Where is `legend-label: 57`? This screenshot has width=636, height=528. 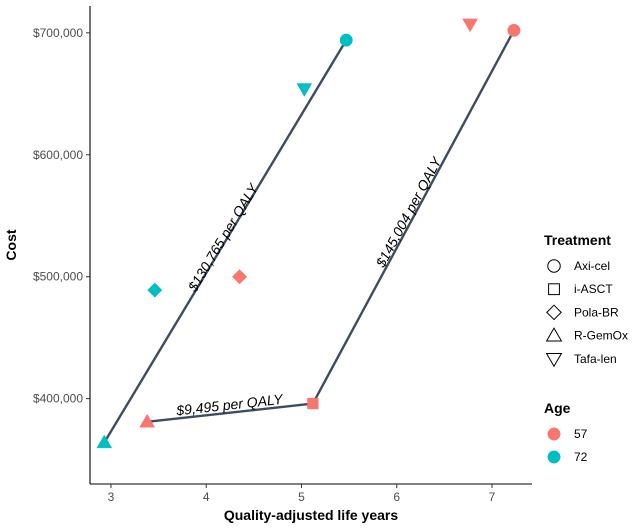
legend-label: 57 is located at coordinates (581, 434).